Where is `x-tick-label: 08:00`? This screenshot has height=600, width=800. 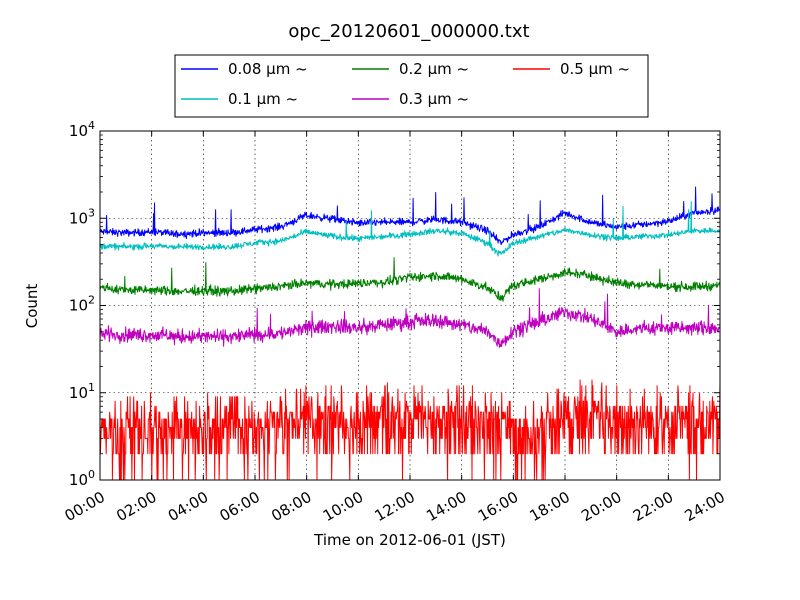
x-tick-label: 08:00 is located at coordinates (291, 506).